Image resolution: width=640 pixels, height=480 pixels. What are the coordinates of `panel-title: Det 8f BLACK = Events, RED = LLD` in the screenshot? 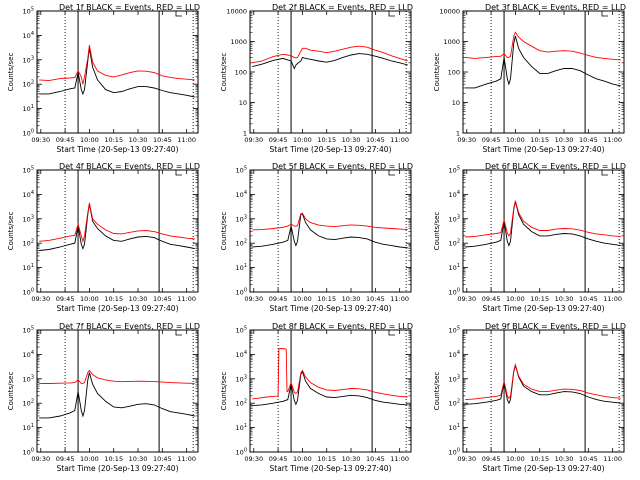 It's located at (342, 326).